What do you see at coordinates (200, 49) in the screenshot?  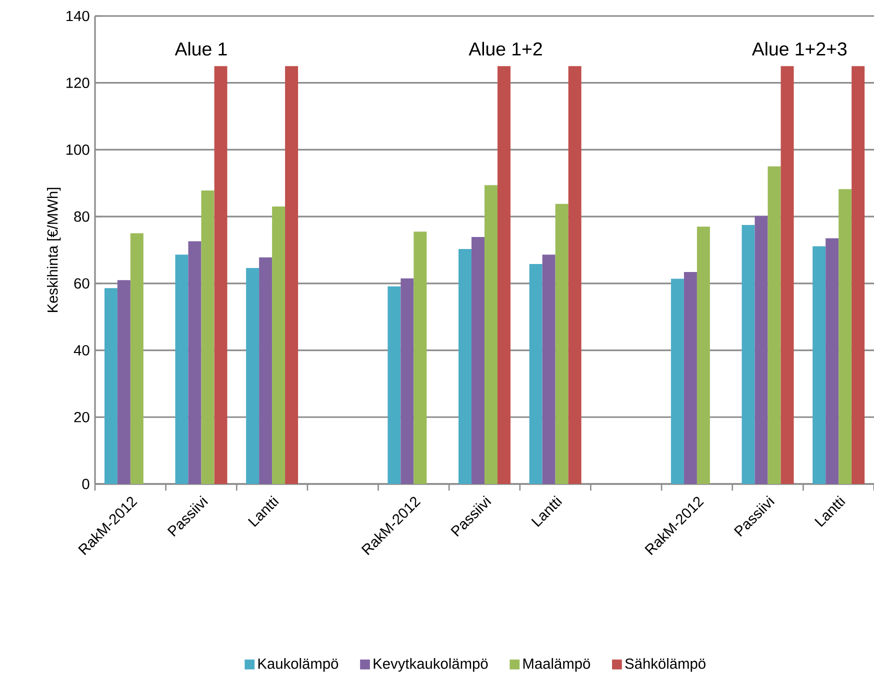 I see `annotation: Alue 1` at bounding box center [200, 49].